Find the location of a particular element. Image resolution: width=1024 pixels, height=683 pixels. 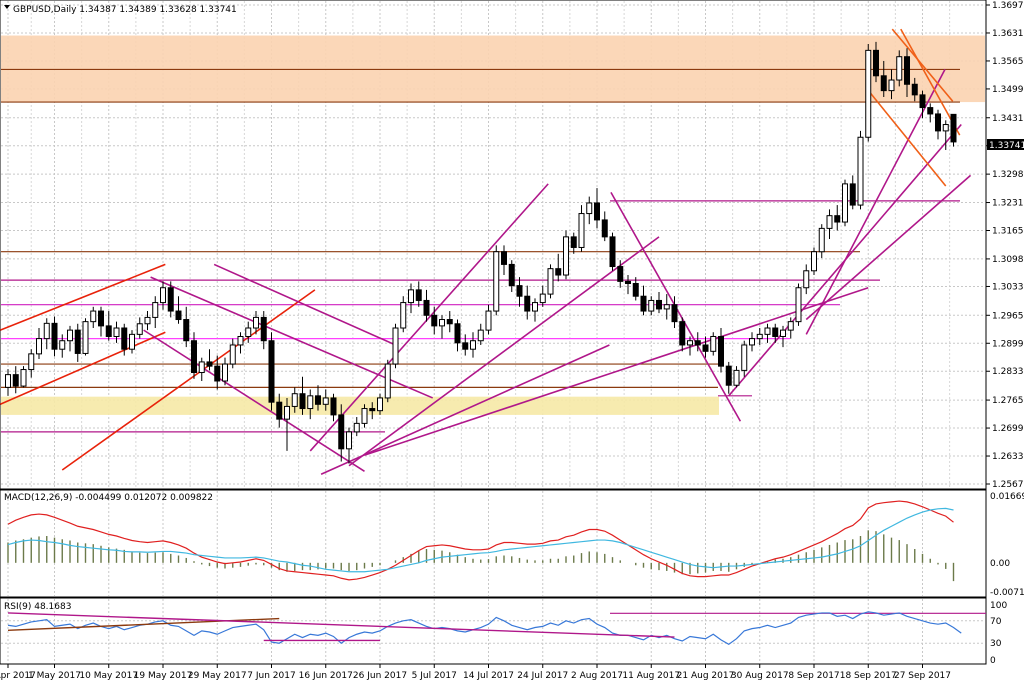

x-tick-label: 14 Jul 2017 is located at coordinates (488, 676).